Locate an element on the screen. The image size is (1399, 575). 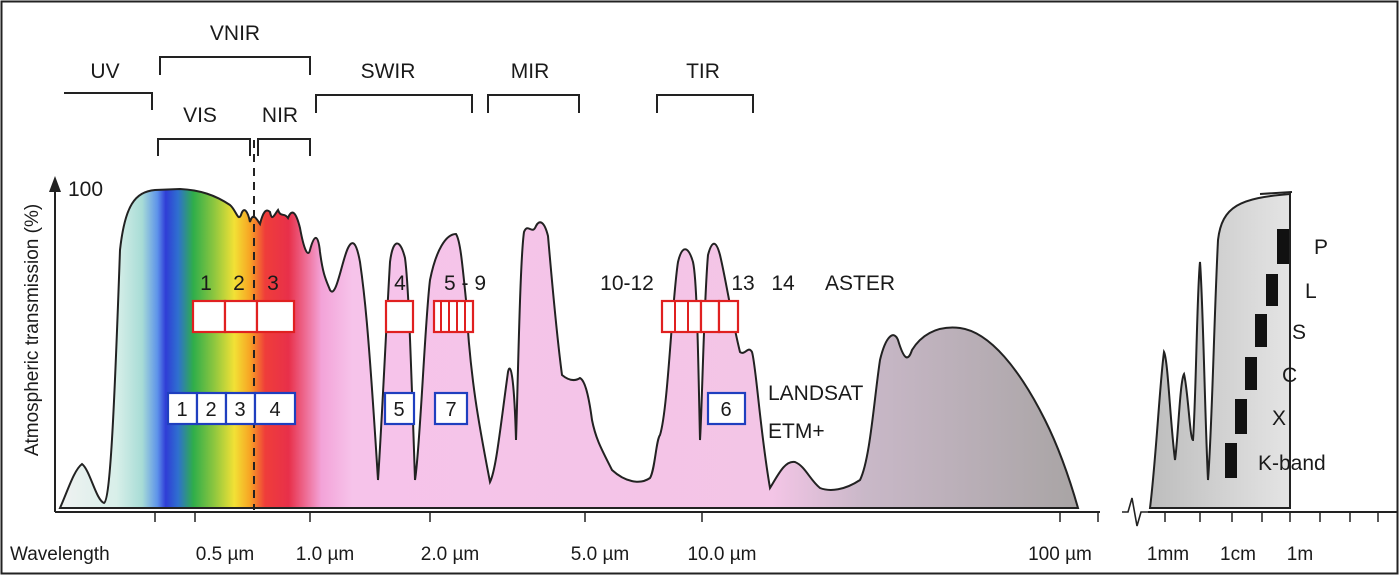
region-vnir-label: VNIR is located at coordinates (235, 33).